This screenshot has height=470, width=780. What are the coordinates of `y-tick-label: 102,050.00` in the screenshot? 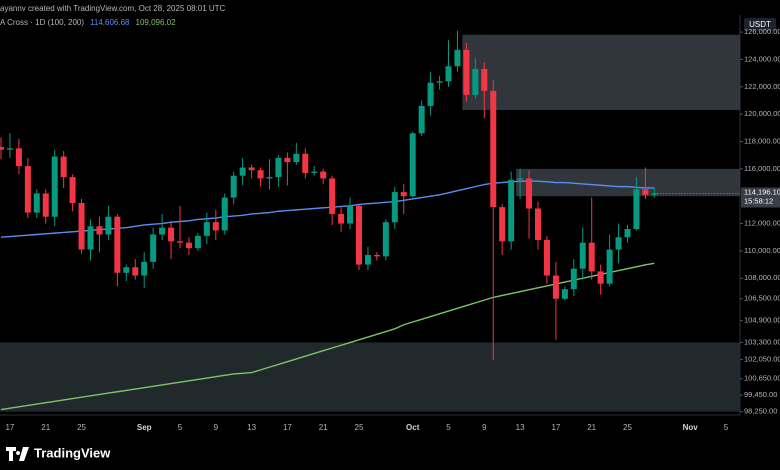 It's located at (762, 359).